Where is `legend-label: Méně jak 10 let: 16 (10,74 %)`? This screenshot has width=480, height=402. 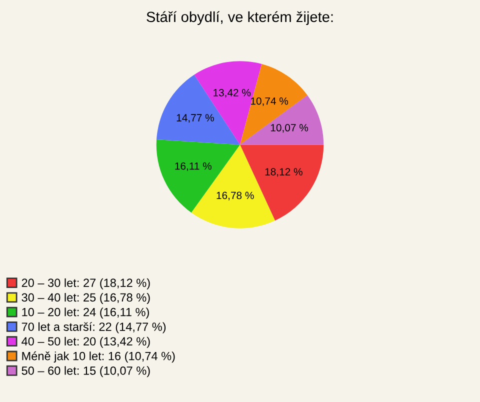 legend-label: Méně jak 10 let: 16 (10,74 %) is located at coordinates (98, 357).